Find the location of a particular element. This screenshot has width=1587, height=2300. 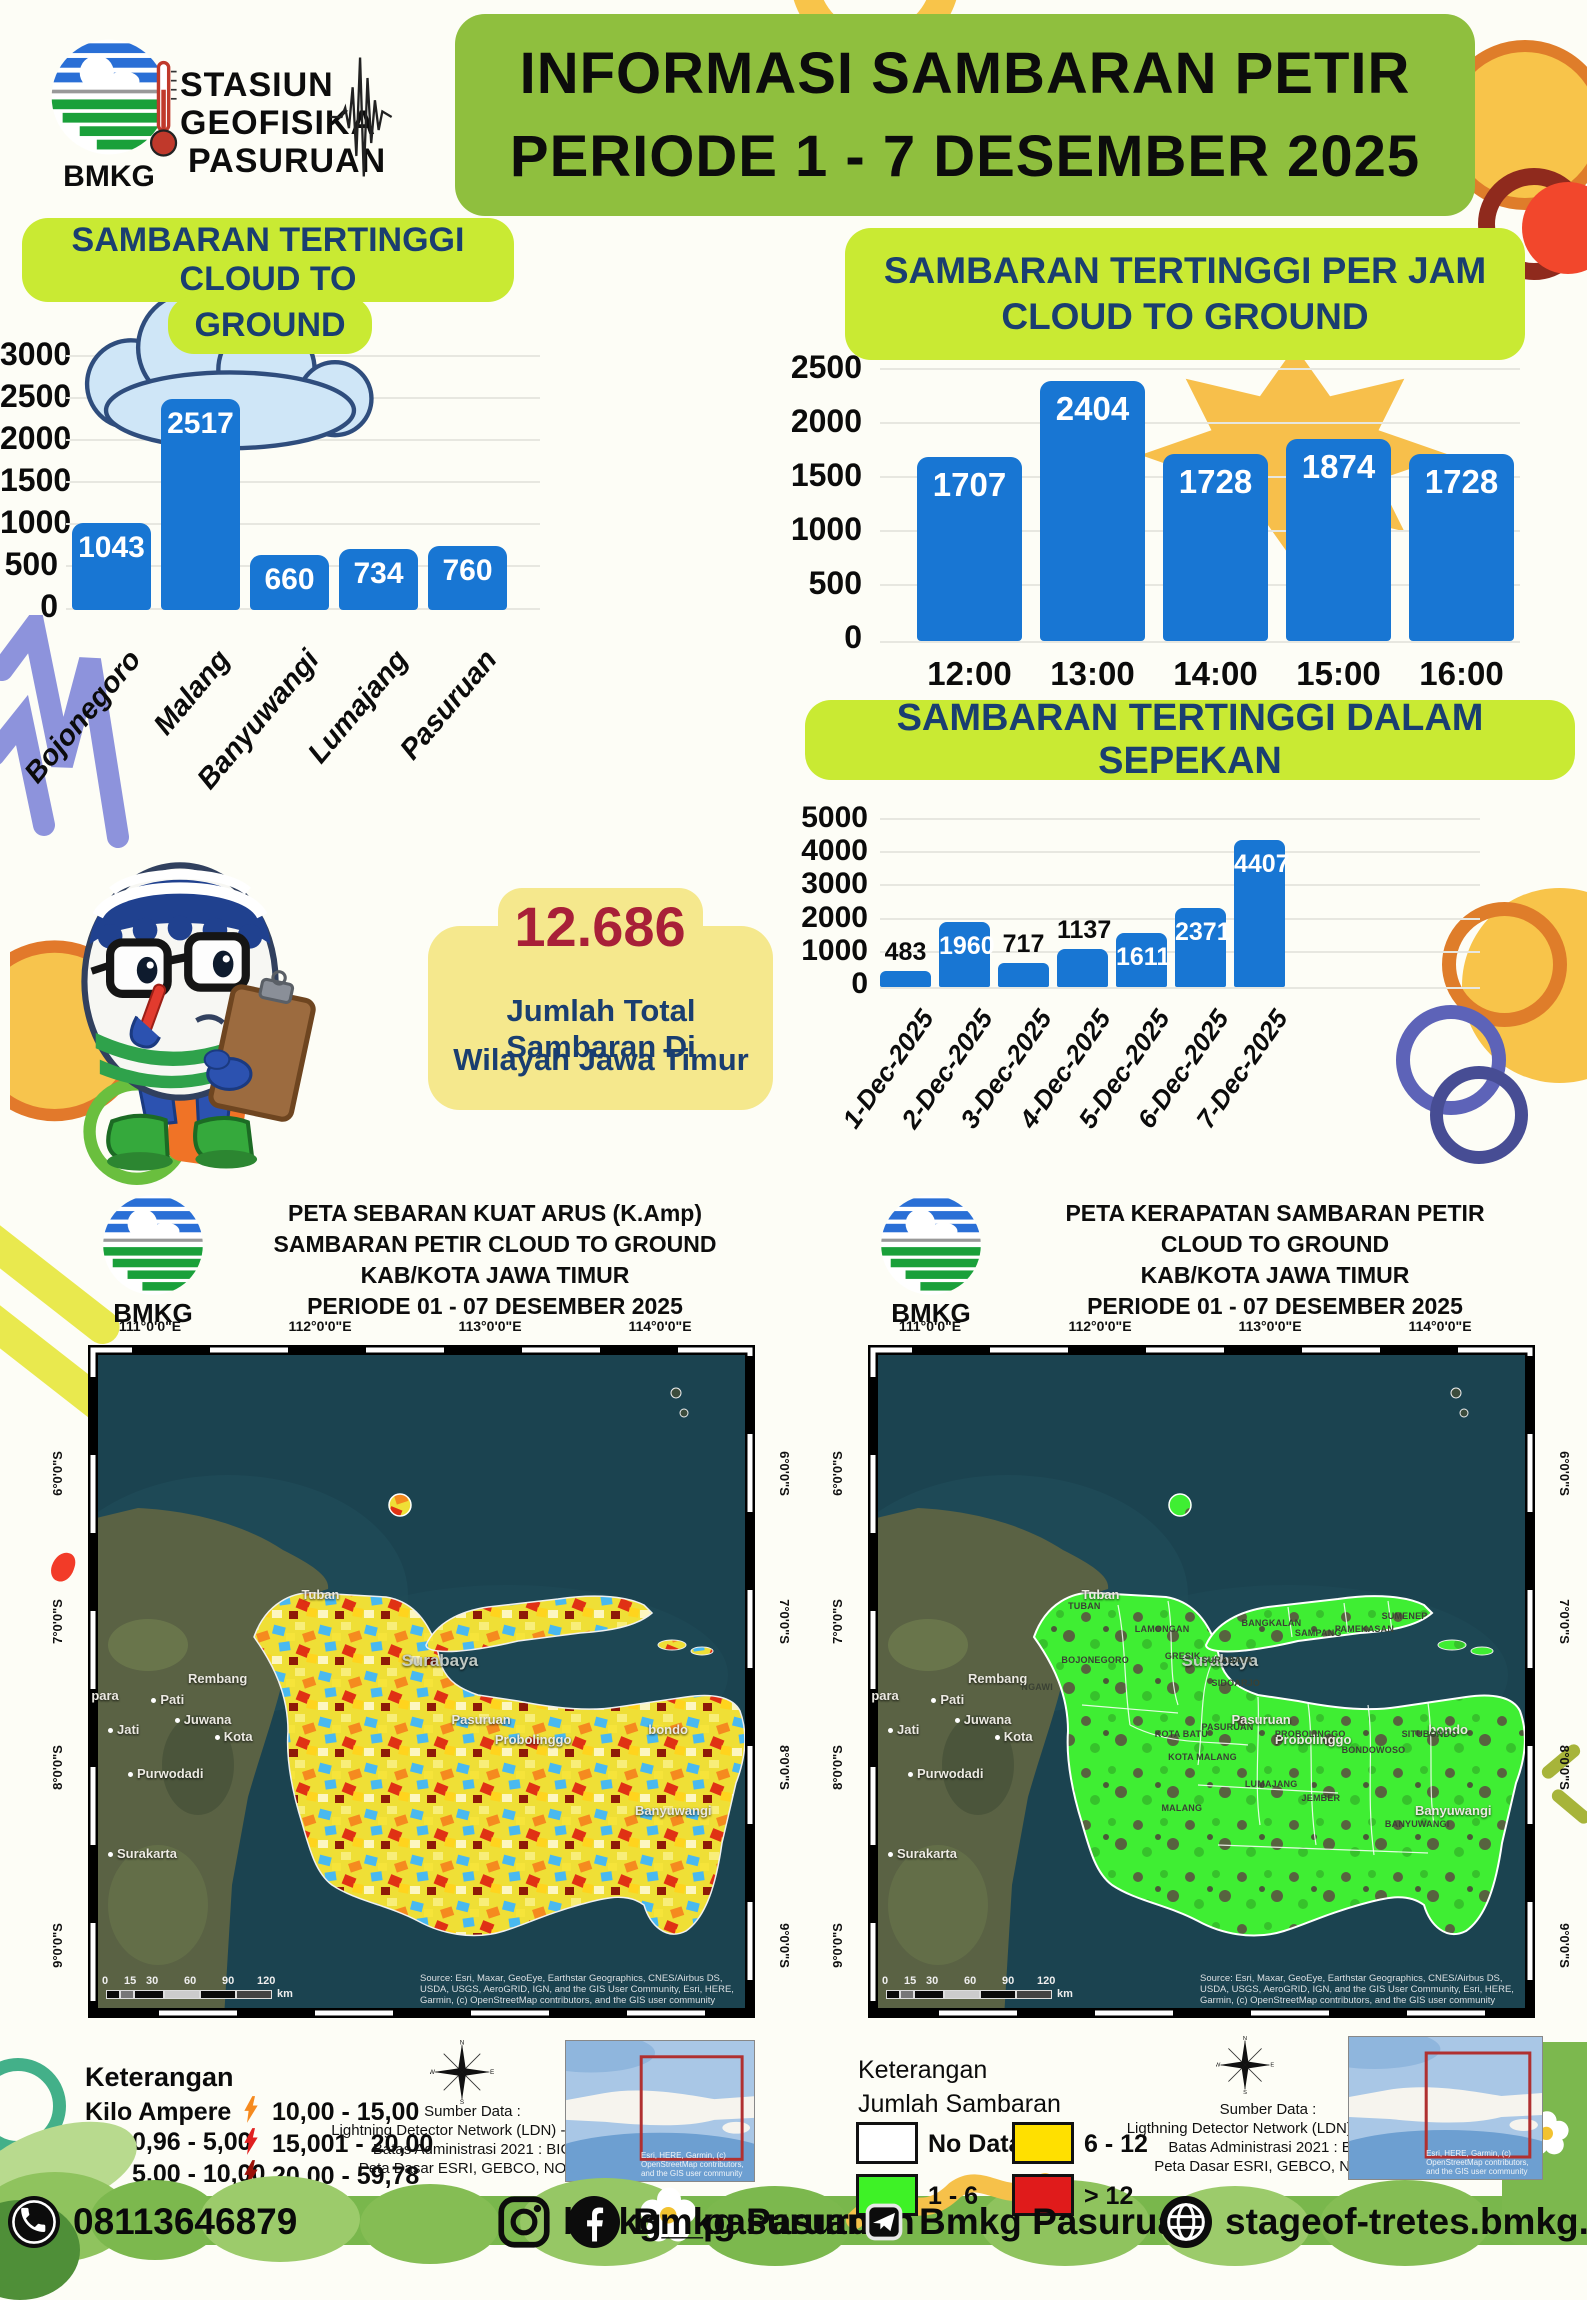

legend-left-item-2: 10,00 - 15,00 is located at coordinates (346, 2112).